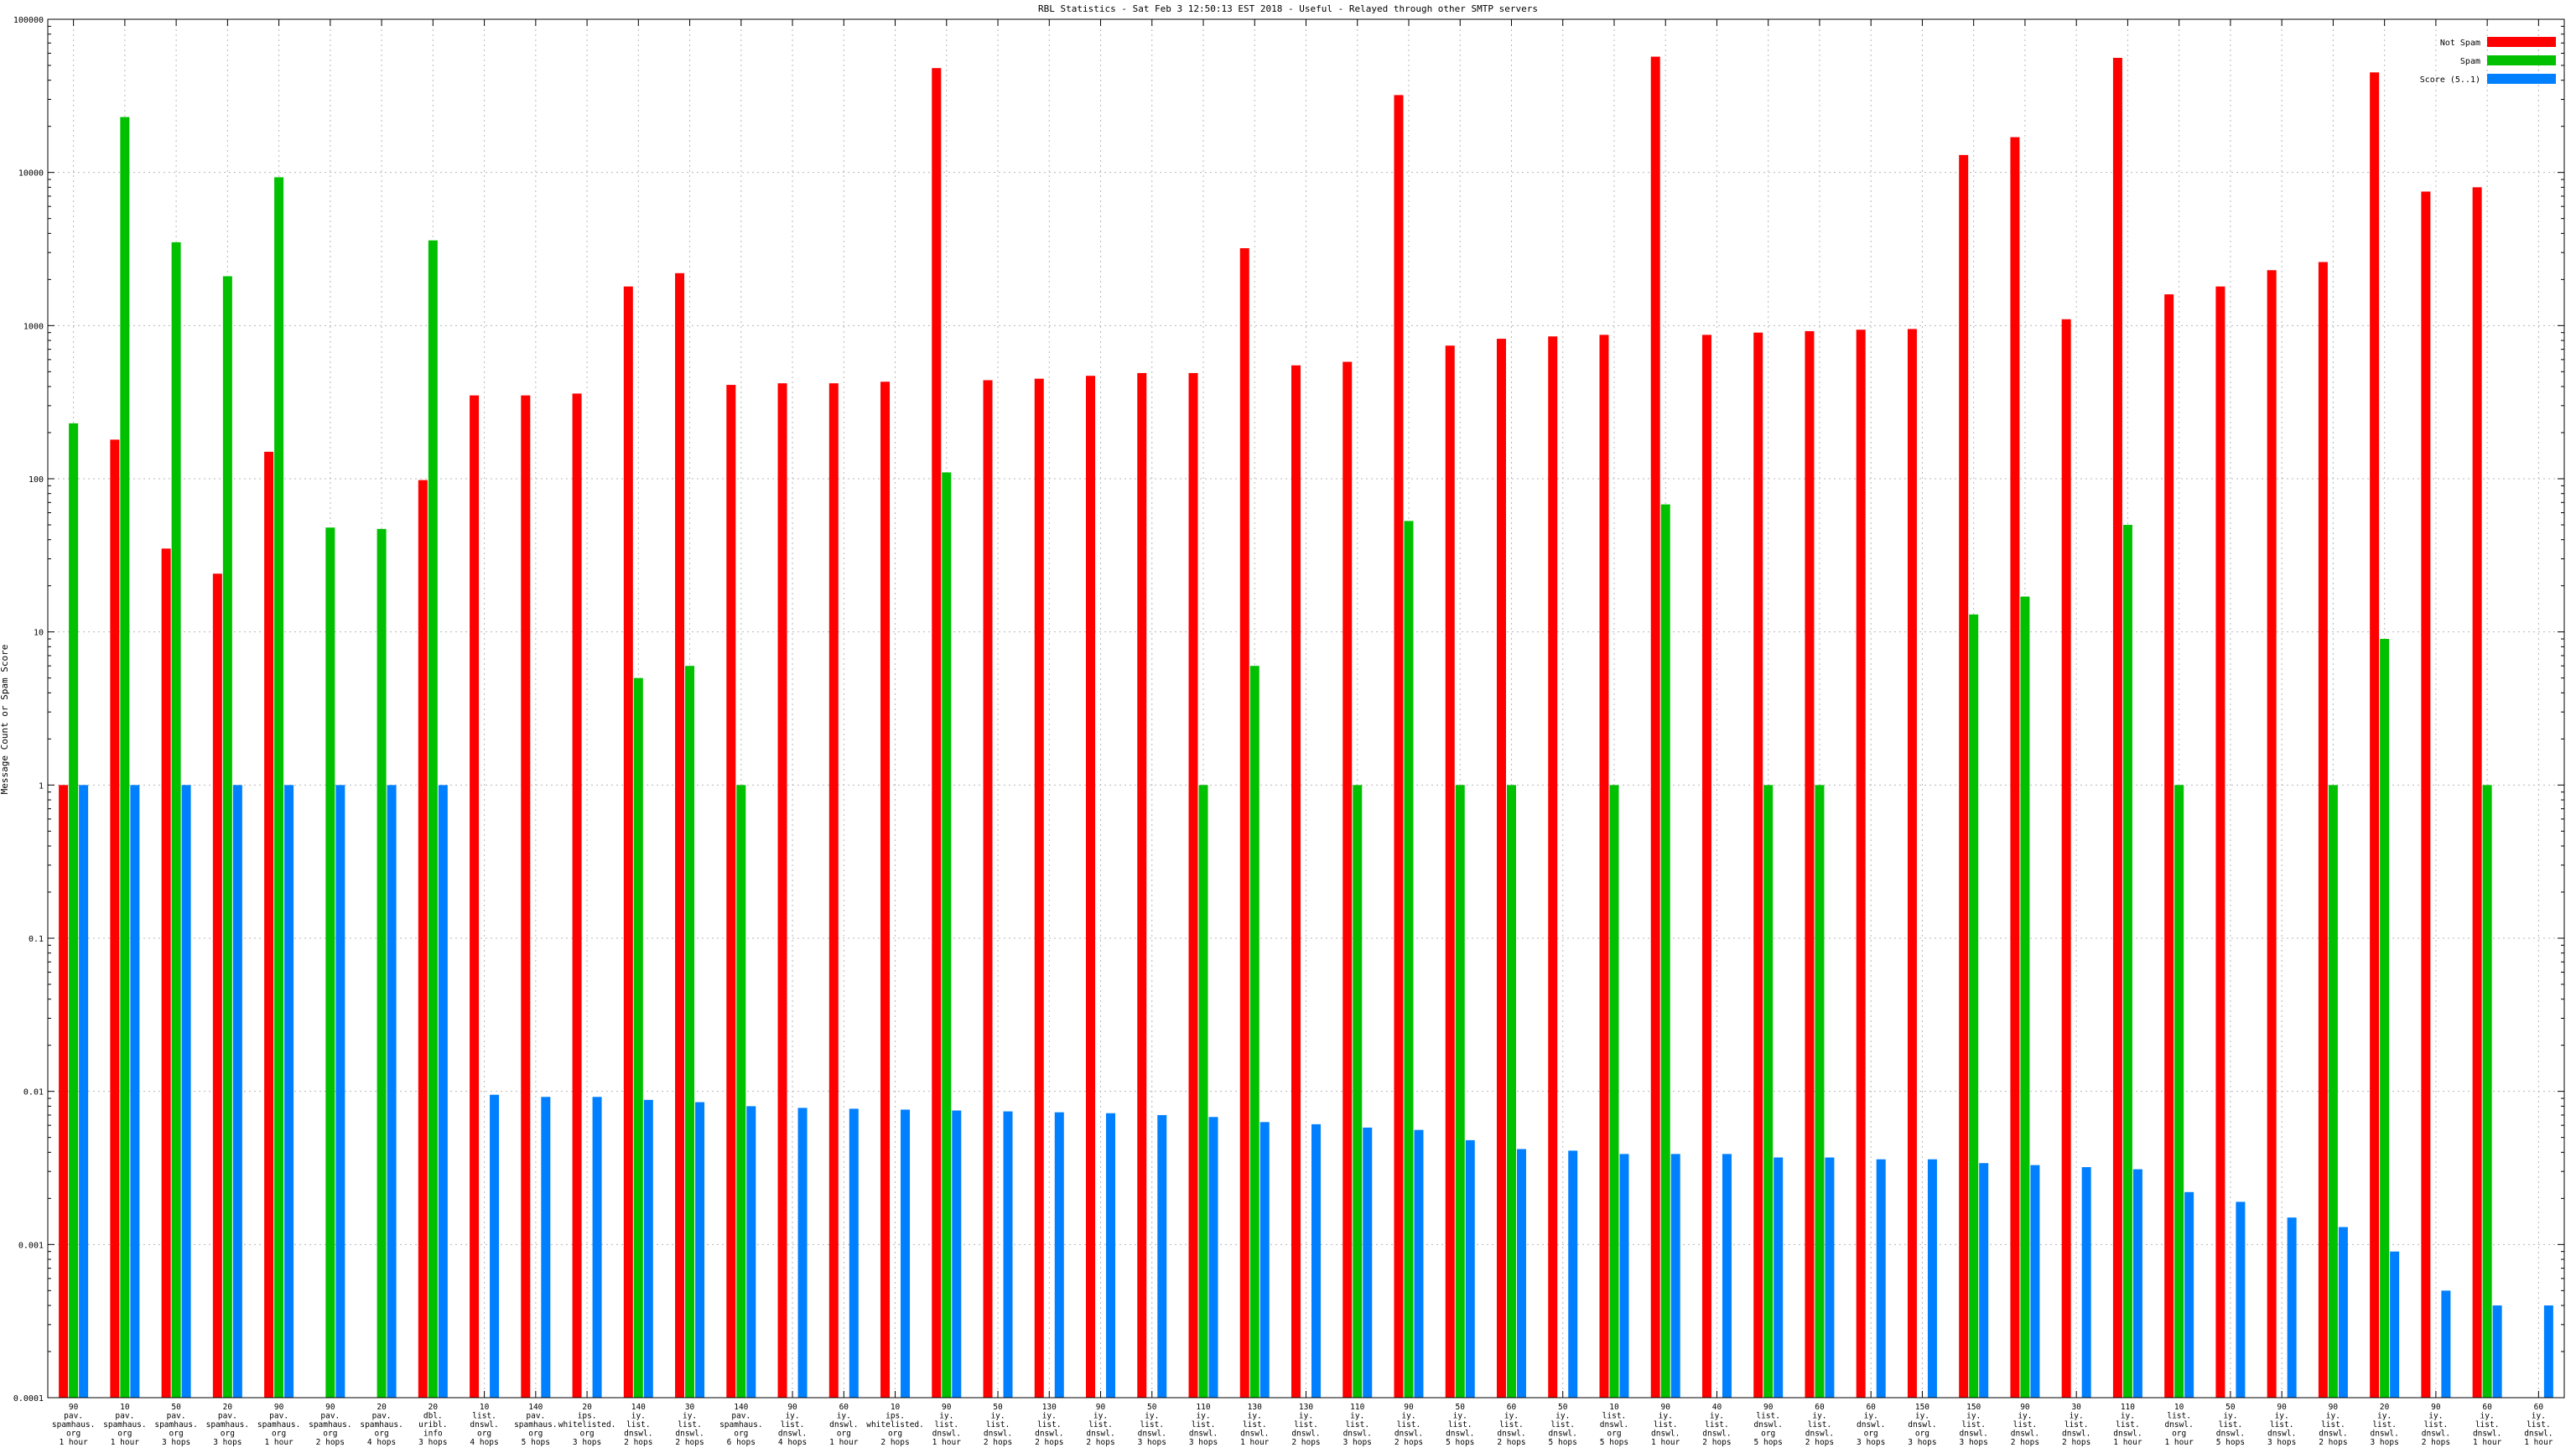  I want to click on legend-swatch, so click(2521, 60).